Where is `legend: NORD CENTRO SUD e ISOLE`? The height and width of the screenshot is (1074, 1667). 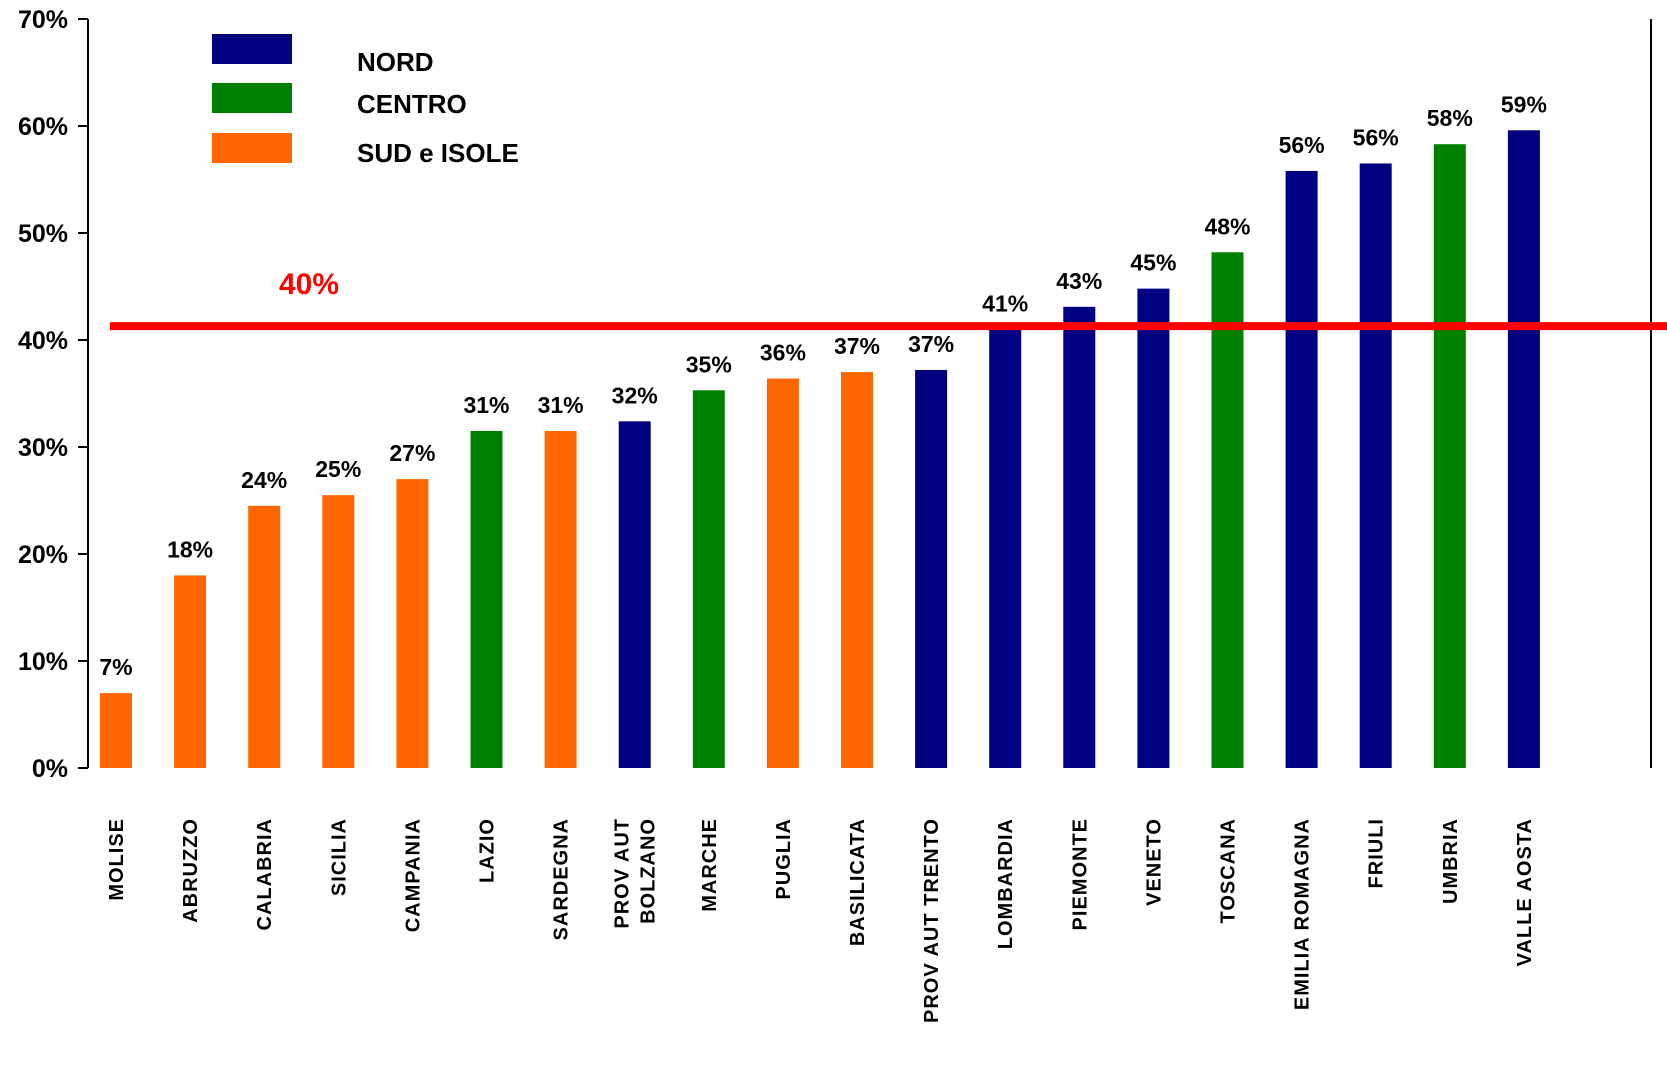
legend: NORD CENTRO SUD e ISOLE is located at coordinates (365, 101).